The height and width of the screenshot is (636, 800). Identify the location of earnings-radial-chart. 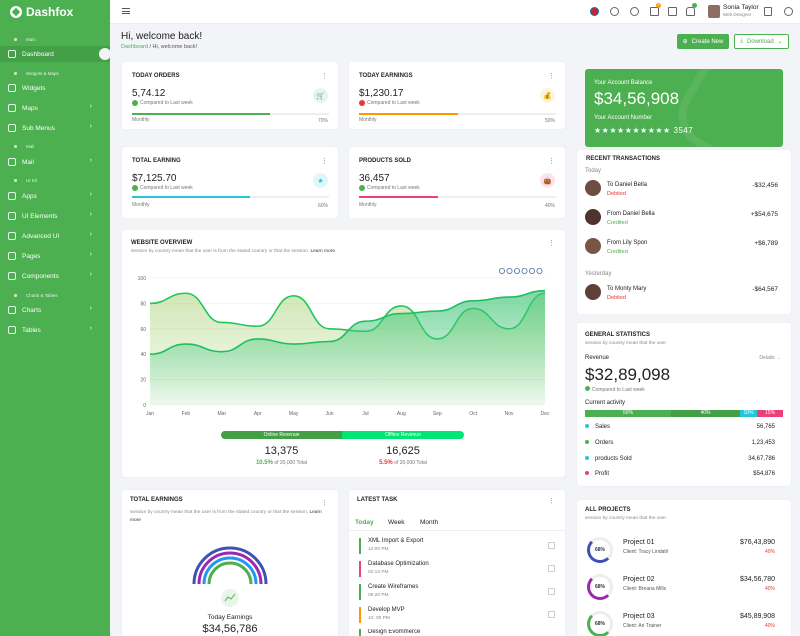
(230, 576).